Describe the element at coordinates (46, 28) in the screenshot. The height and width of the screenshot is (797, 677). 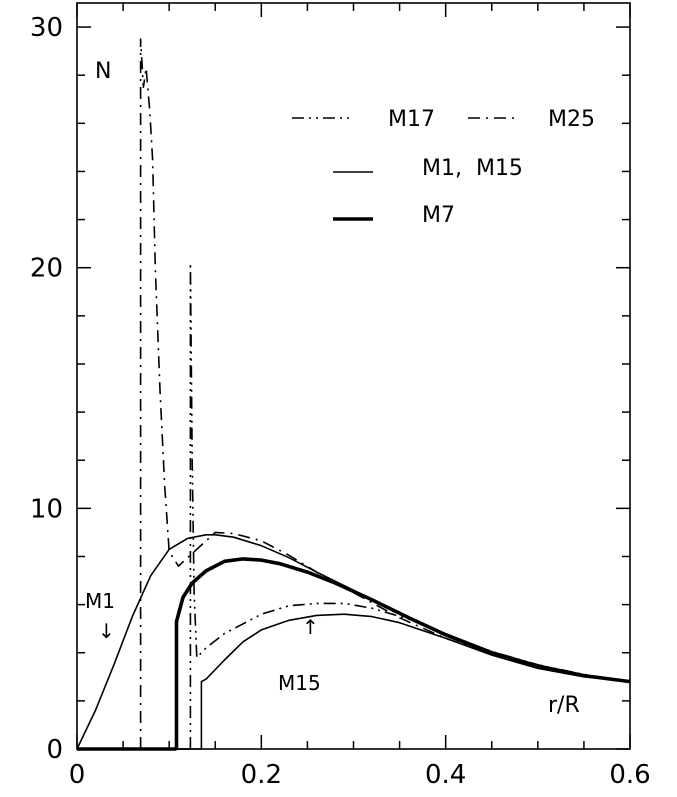
I see `y-tick-label: 30` at that location.